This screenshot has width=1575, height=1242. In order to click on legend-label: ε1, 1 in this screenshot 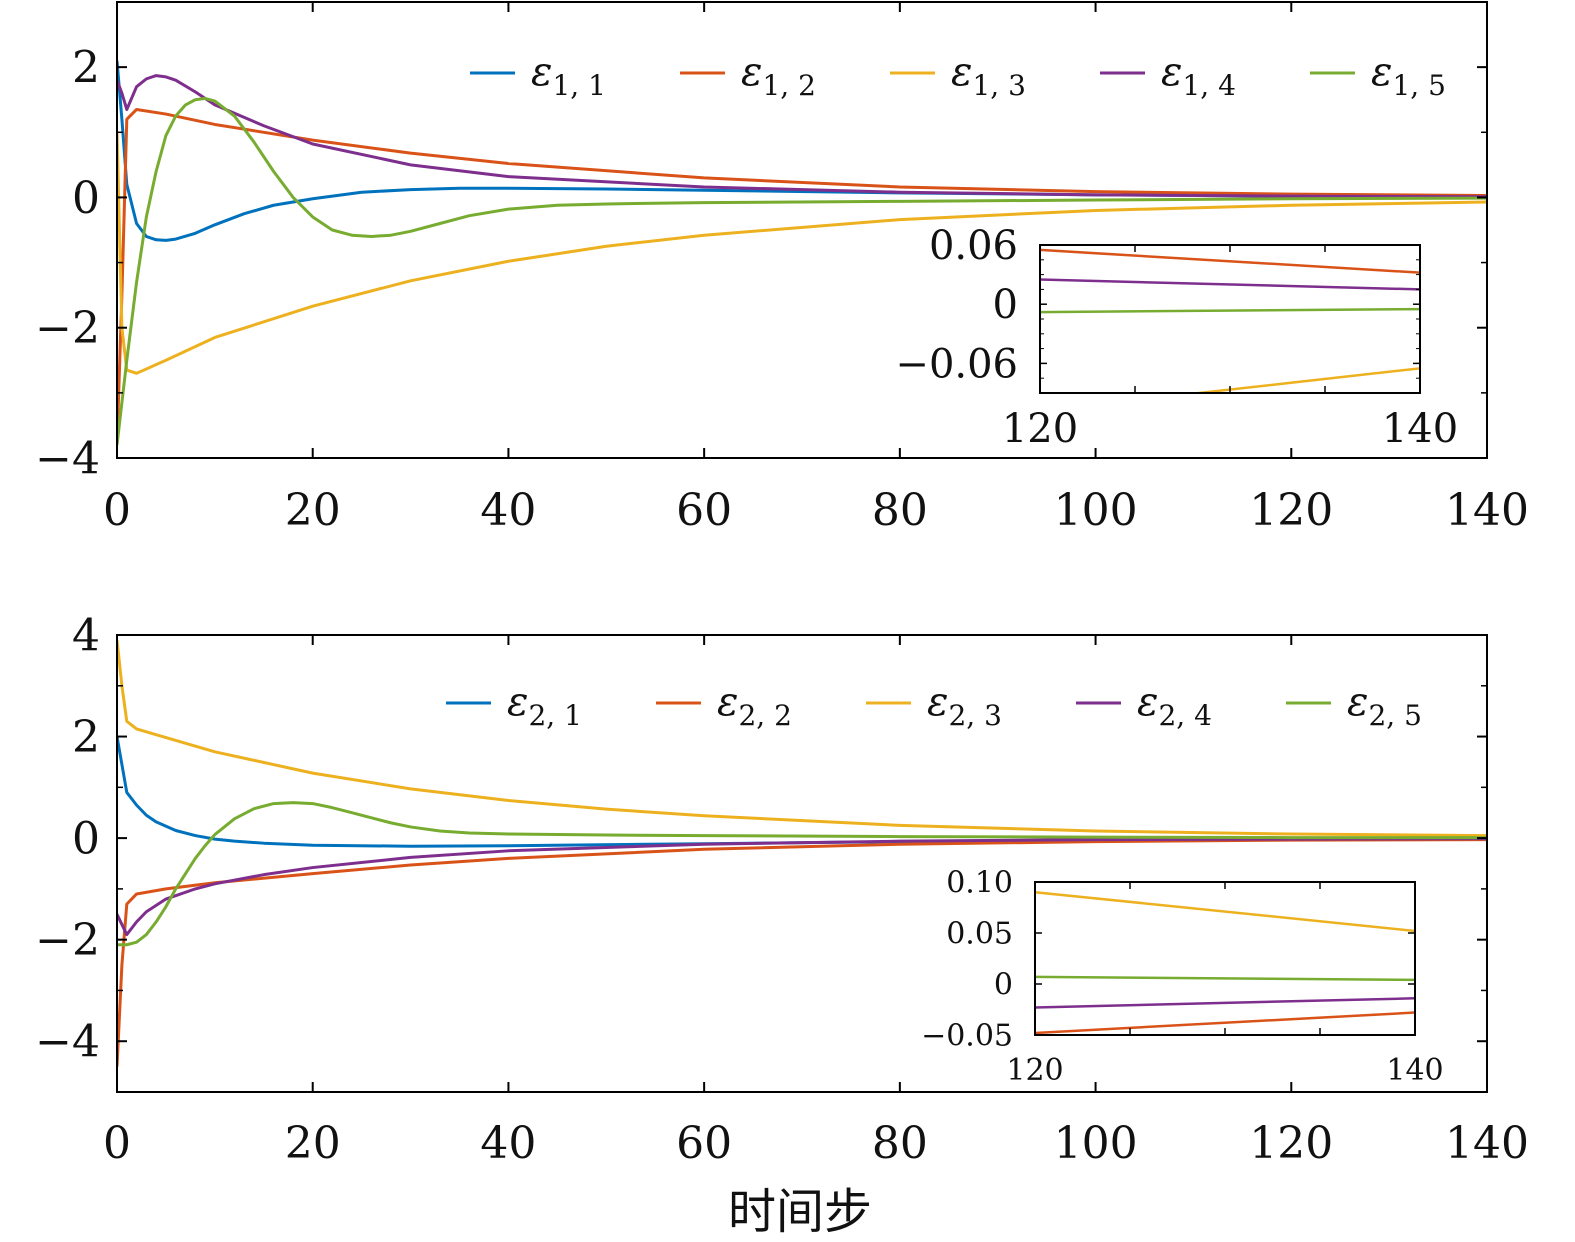, I will do `click(568, 75)`.